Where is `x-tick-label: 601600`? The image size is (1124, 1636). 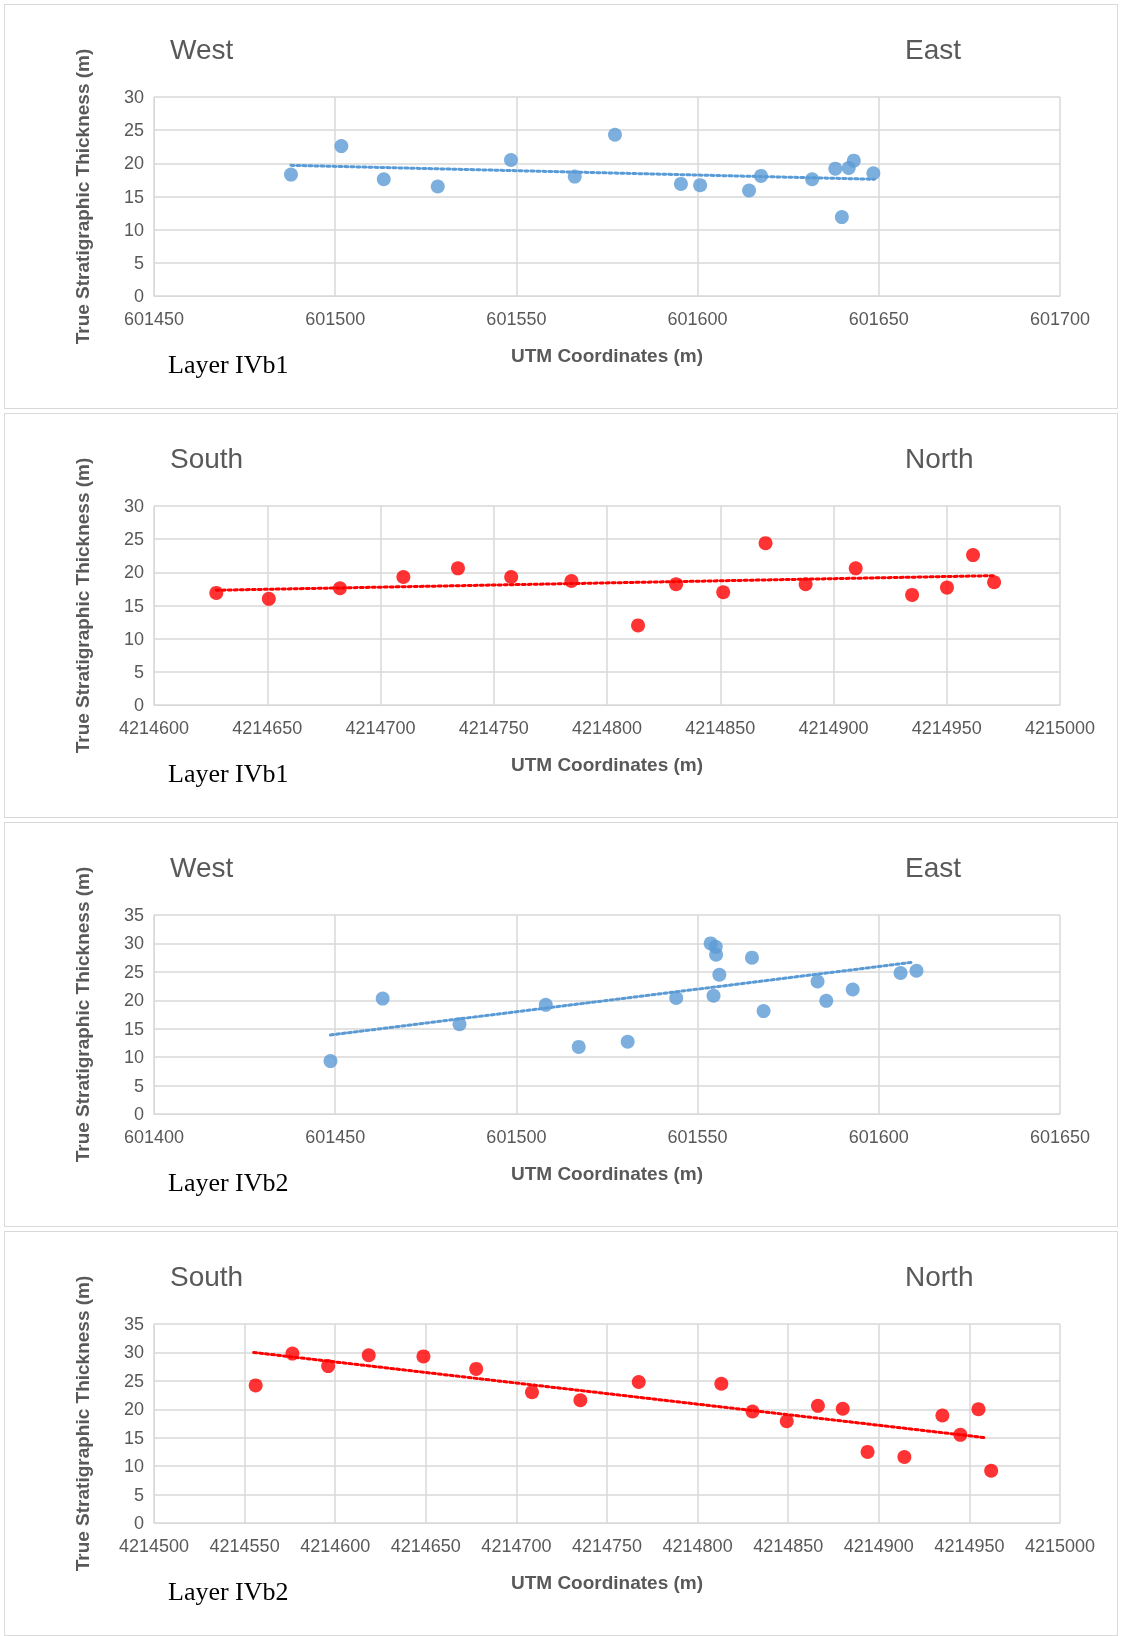 x-tick-label: 601600 is located at coordinates (697, 319).